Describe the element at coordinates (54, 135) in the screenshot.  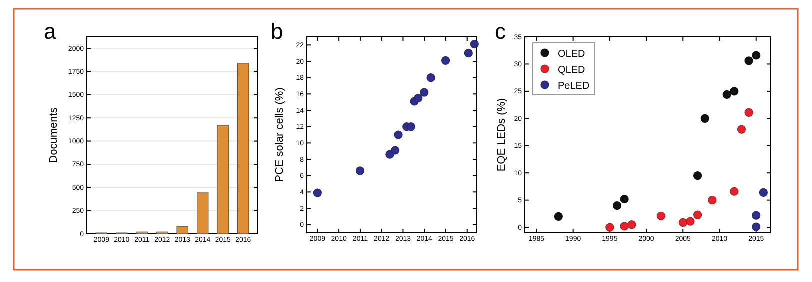
I see `y-axis-title: Documents` at that location.